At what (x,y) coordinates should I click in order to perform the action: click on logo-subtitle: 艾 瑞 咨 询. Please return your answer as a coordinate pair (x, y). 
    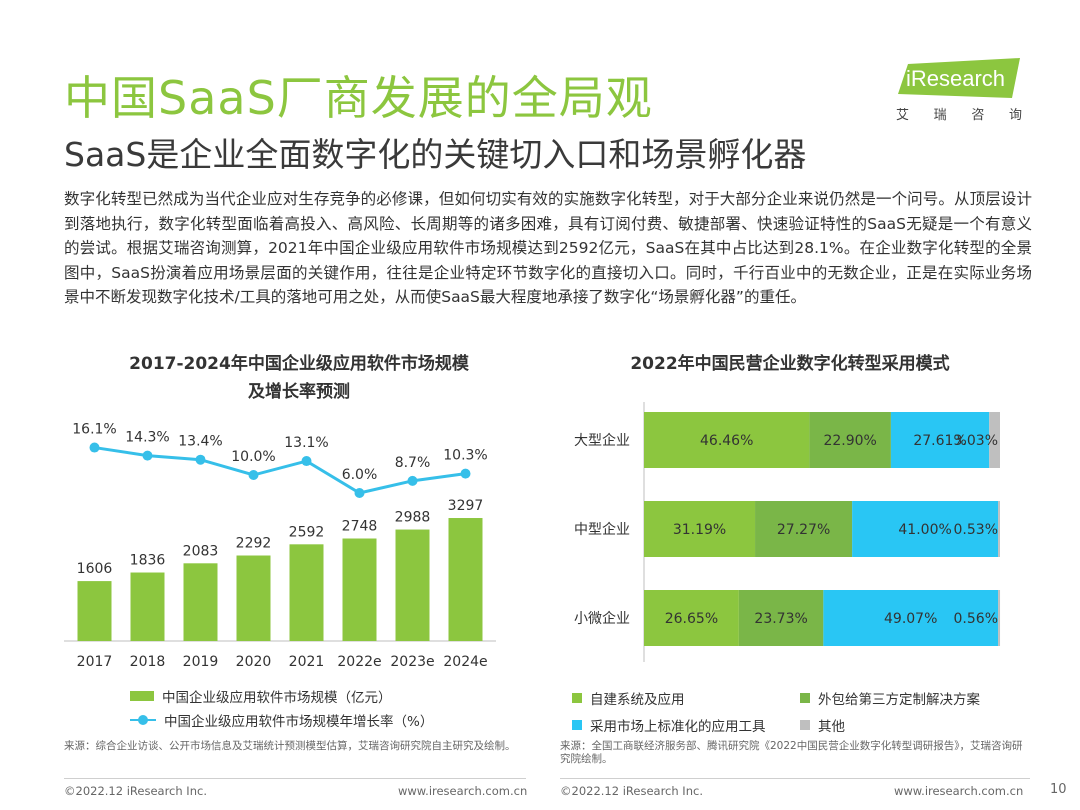
    Looking at the image, I should click on (959, 113).